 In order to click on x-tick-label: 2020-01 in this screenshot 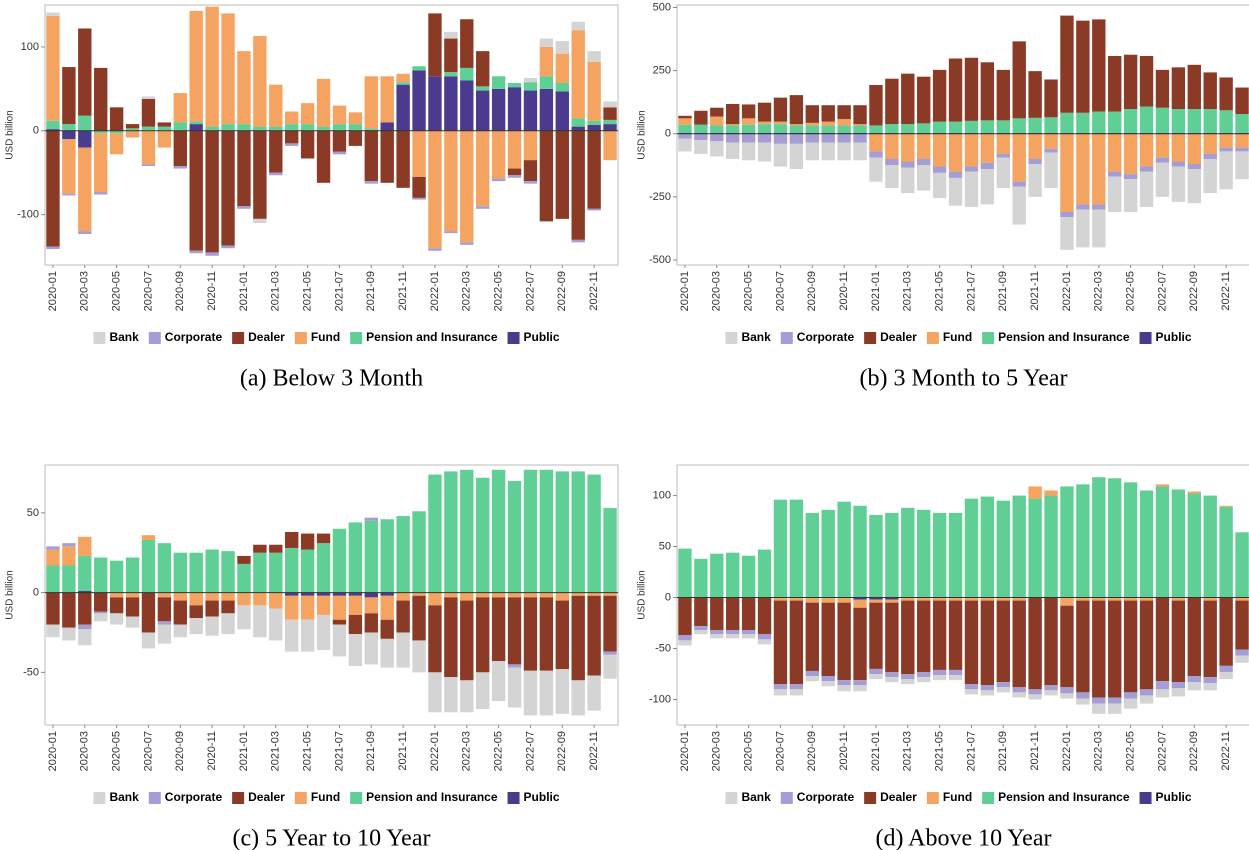, I will do `click(53, 751)`.